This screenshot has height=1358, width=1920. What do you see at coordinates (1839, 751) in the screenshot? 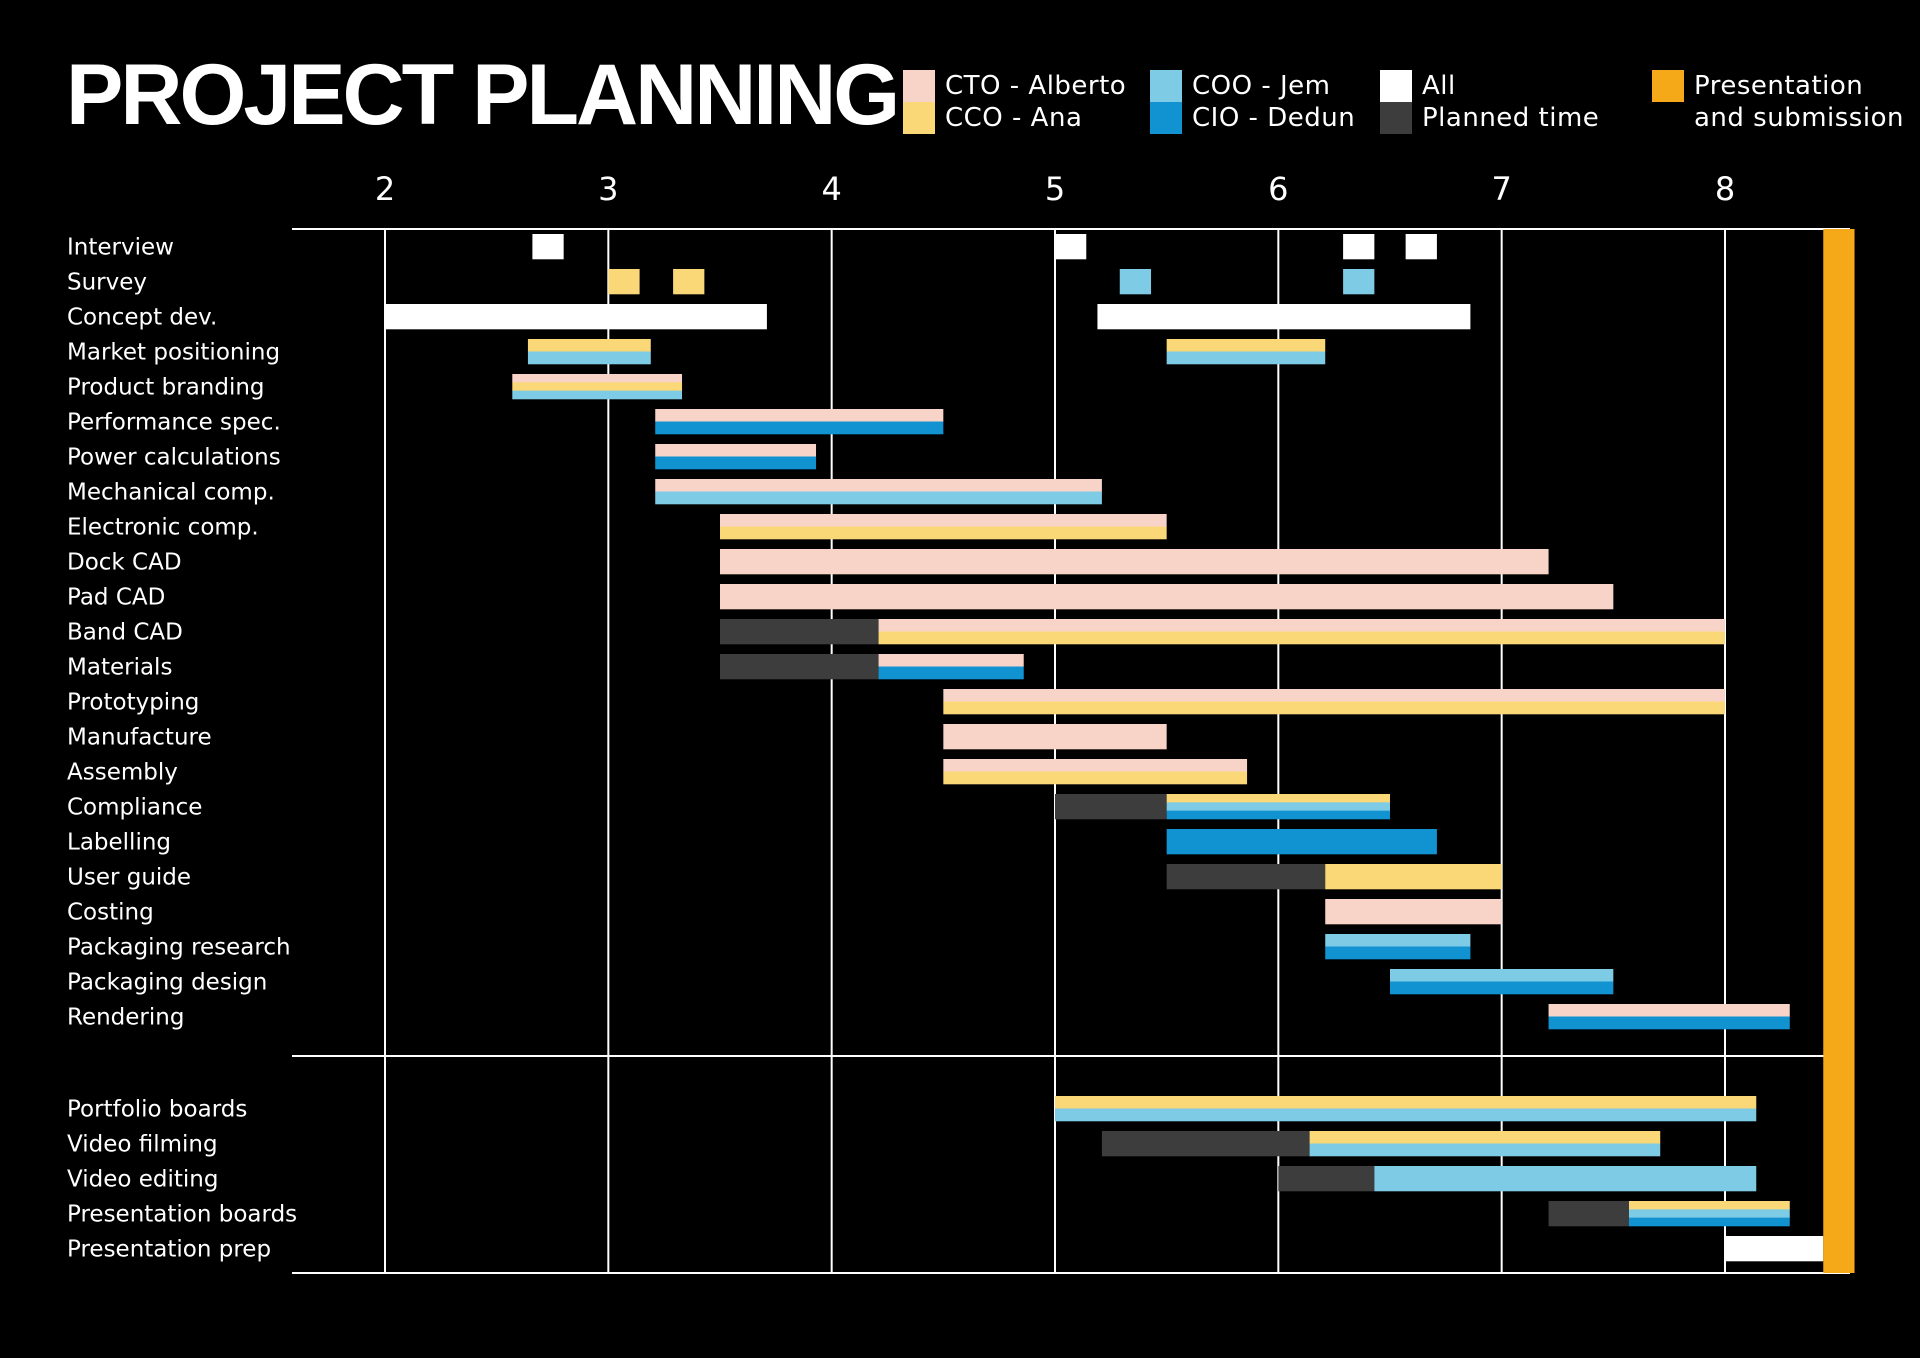
I see `presentation-band` at bounding box center [1839, 751].